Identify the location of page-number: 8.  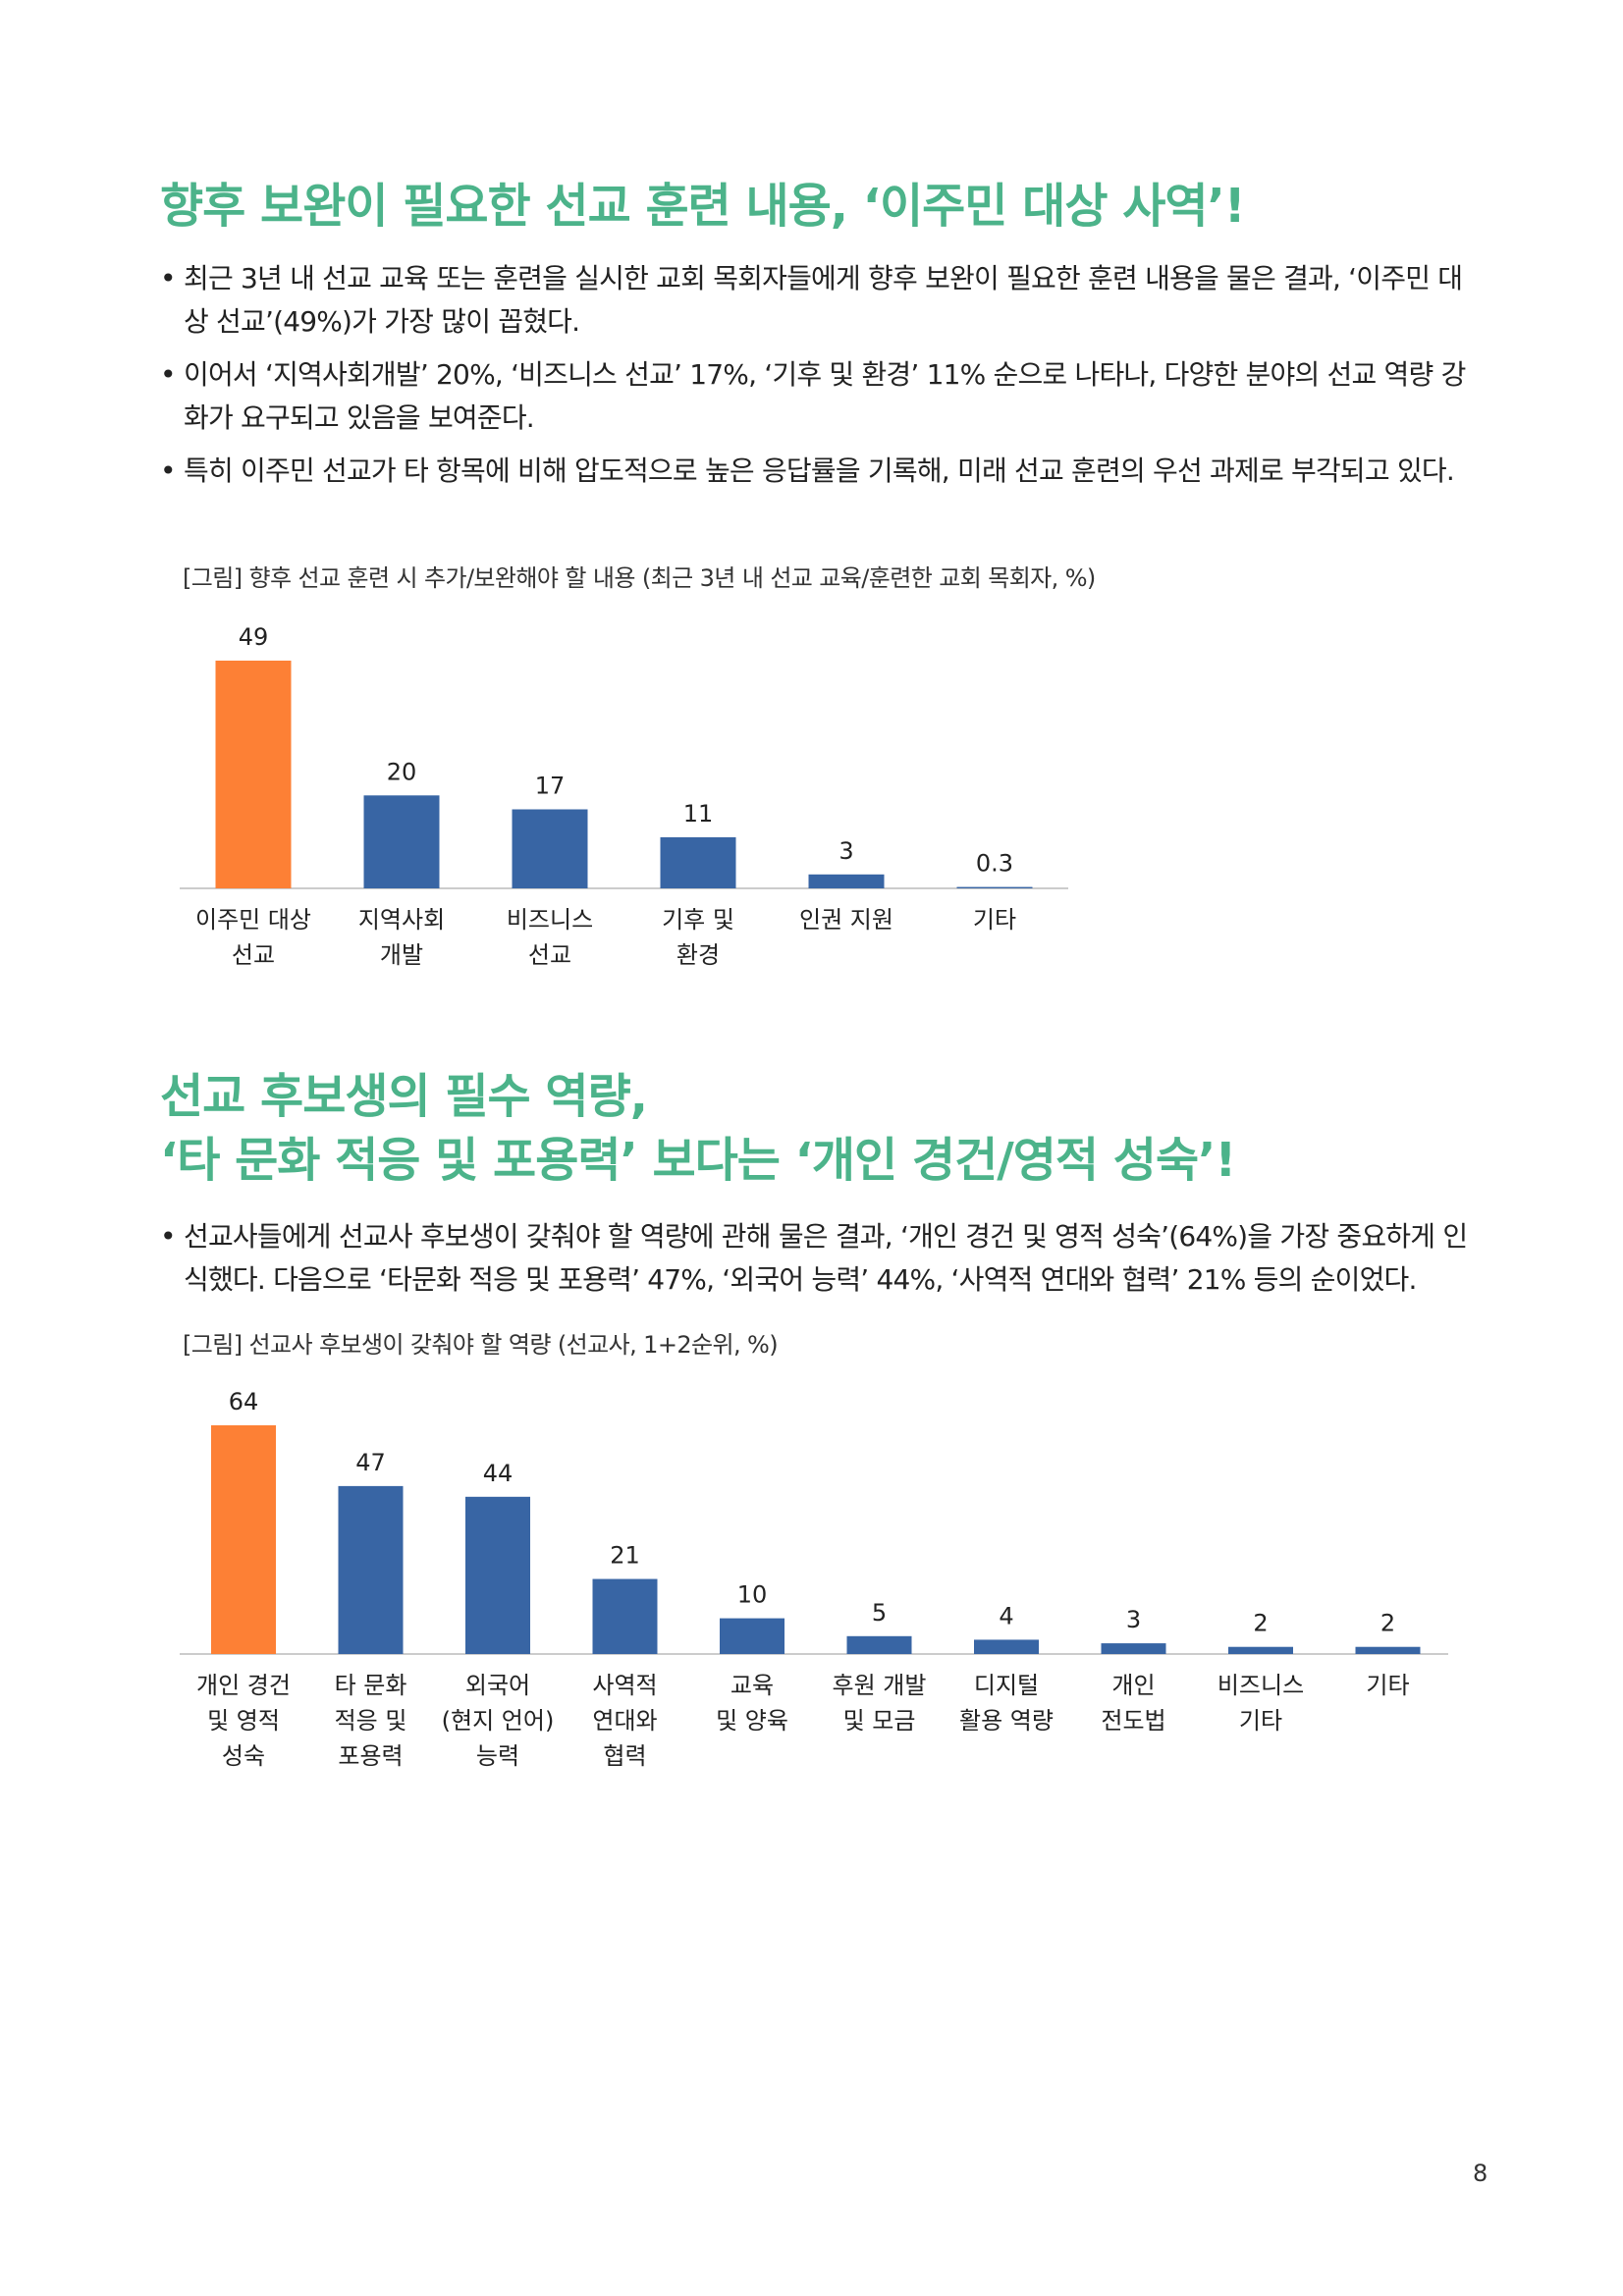
(1480, 2173).